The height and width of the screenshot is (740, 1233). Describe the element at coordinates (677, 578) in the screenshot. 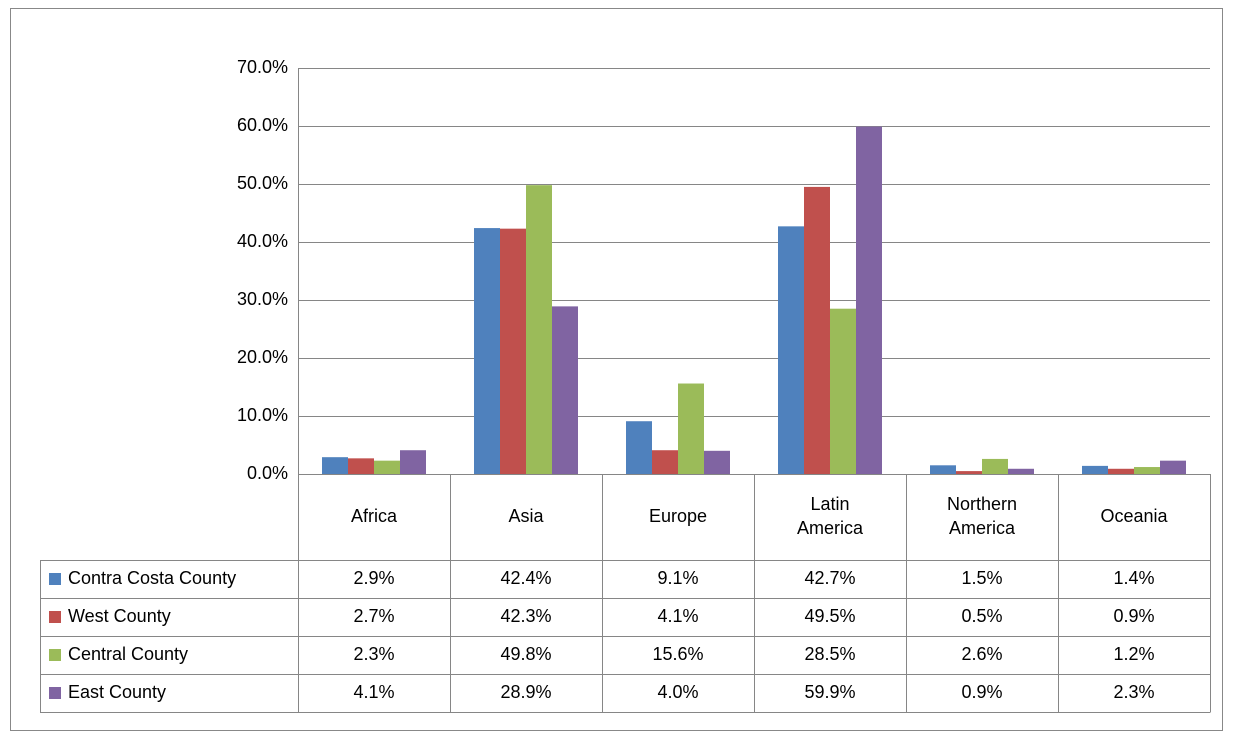

I see `table-value: 9.1%` at that location.